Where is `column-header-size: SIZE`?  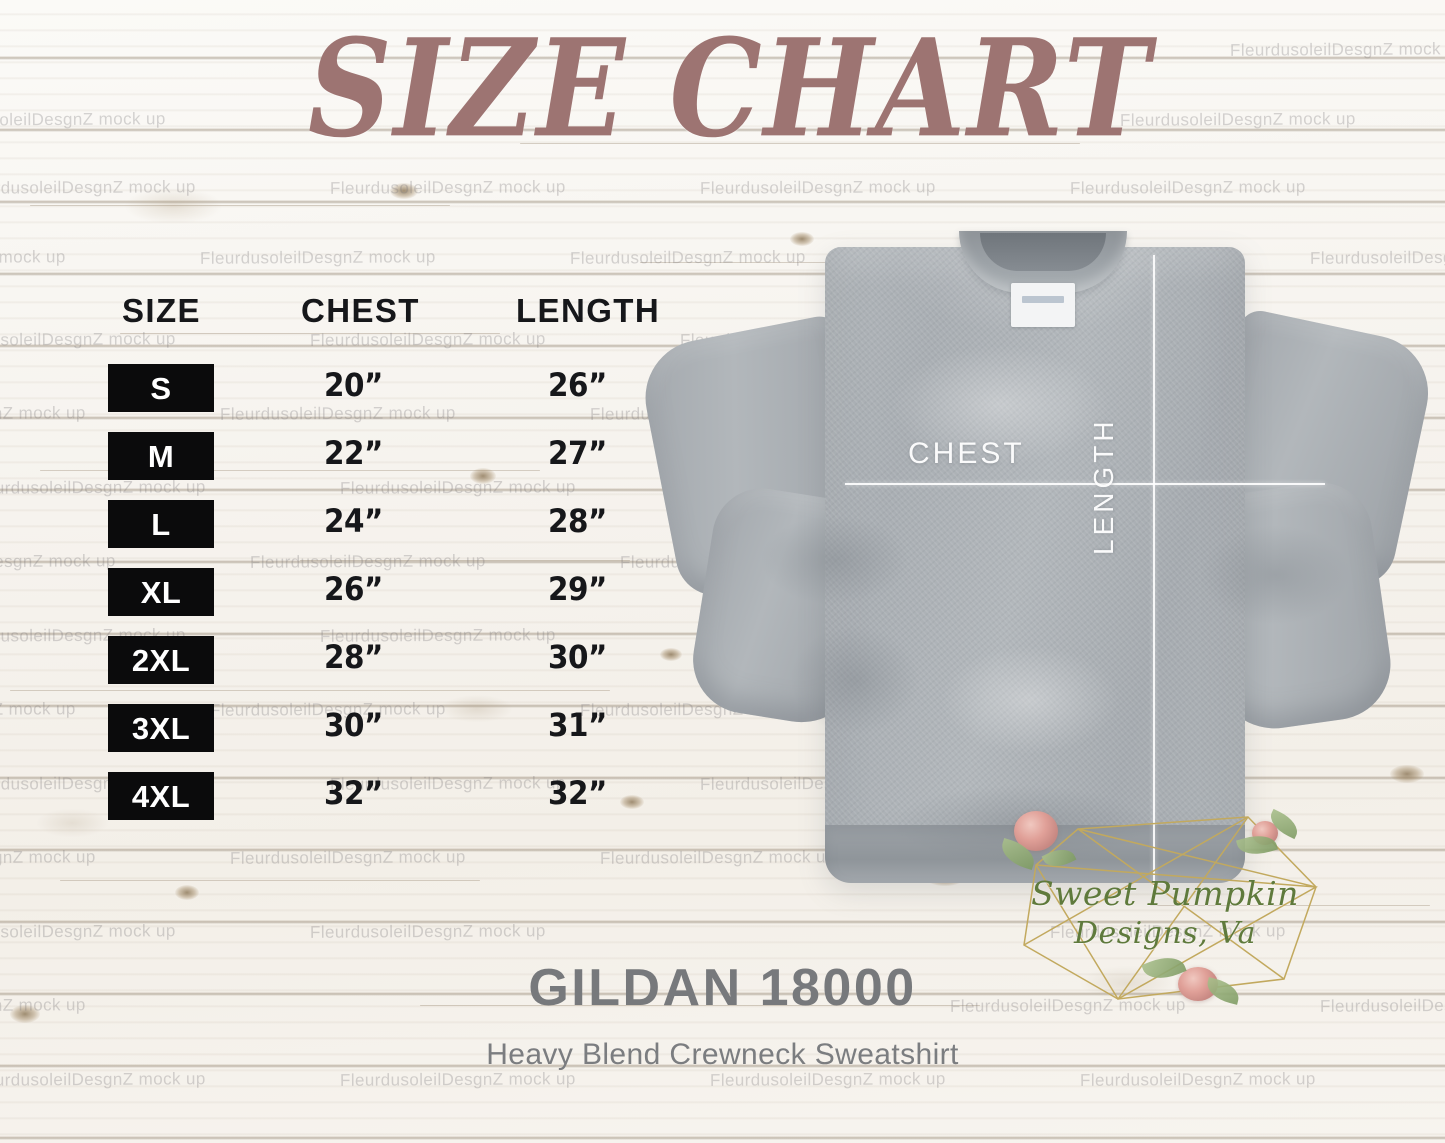
column-header-size: SIZE is located at coordinates (161, 310).